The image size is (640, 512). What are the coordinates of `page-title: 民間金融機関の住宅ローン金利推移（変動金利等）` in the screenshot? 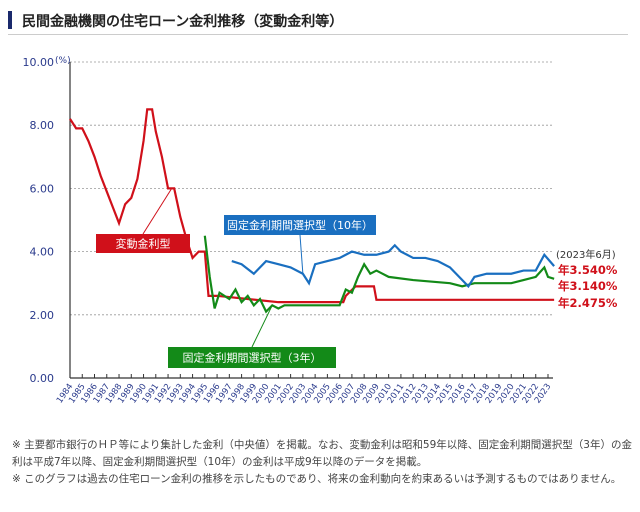 It's located at (183, 22).